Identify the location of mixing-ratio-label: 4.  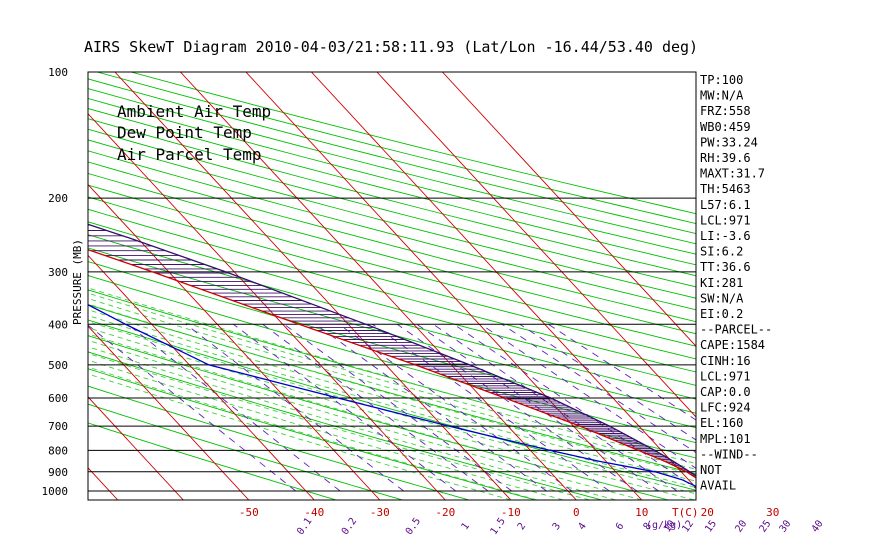
(582, 526).